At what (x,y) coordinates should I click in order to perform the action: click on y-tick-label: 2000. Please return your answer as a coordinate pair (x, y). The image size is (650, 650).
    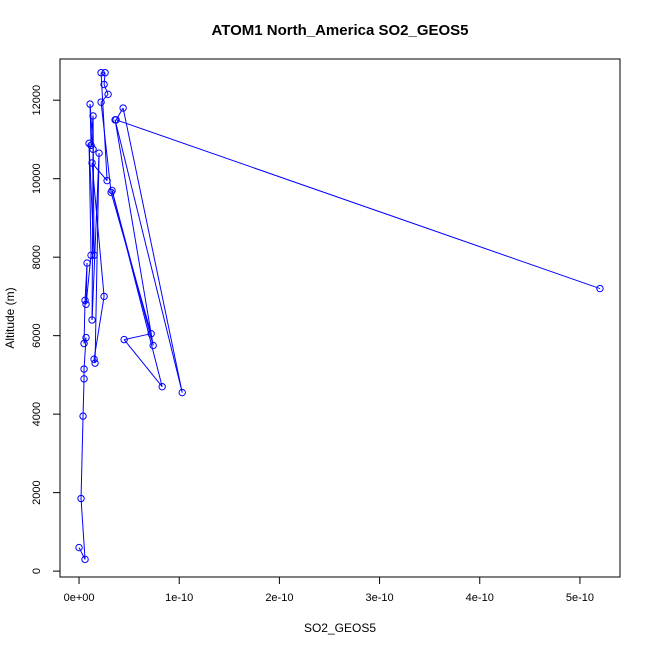
    Looking at the image, I should click on (37, 492).